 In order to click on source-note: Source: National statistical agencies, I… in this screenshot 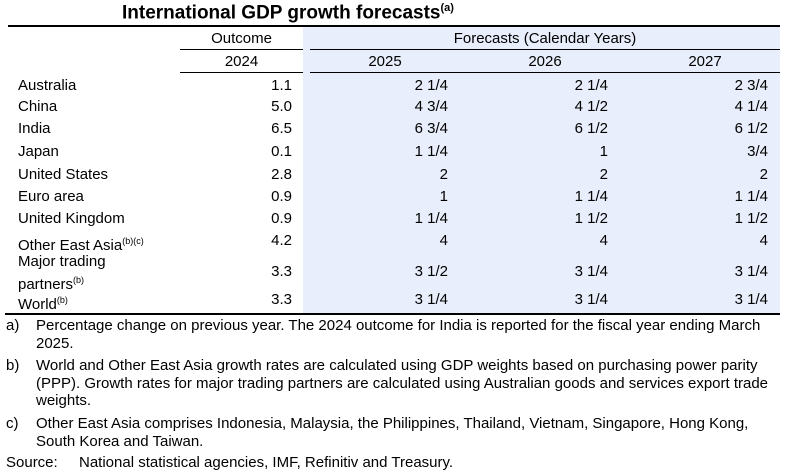, I will do `click(396, 463)`.